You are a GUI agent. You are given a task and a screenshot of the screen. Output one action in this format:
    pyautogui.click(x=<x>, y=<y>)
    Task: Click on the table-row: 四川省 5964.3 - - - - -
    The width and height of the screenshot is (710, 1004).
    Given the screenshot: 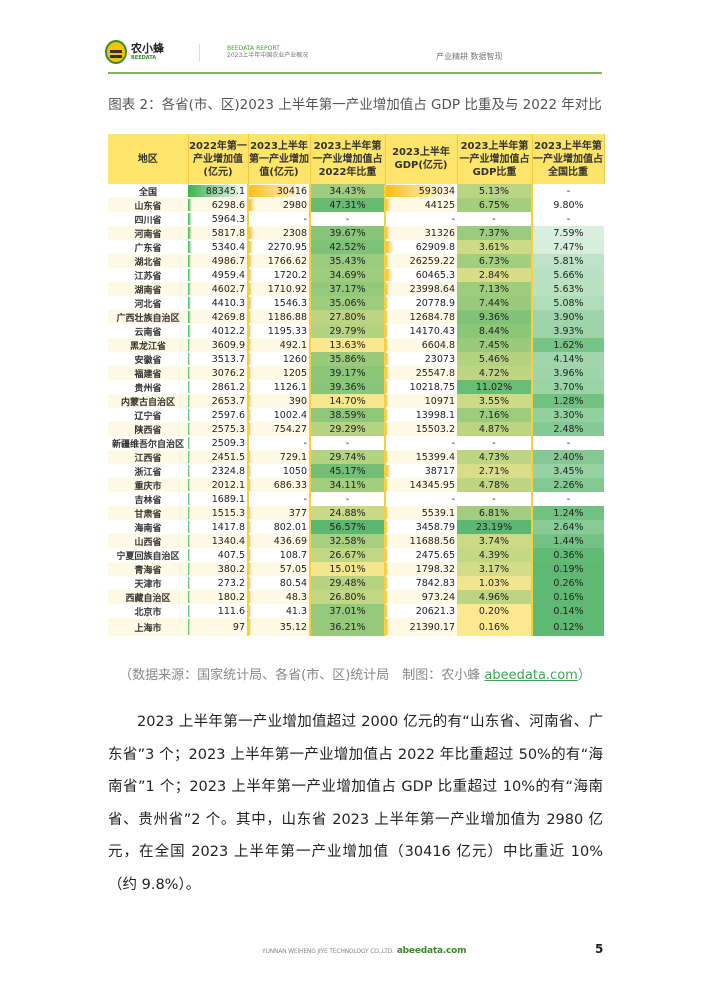 What is the action you would take?
    pyautogui.click(x=356, y=219)
    